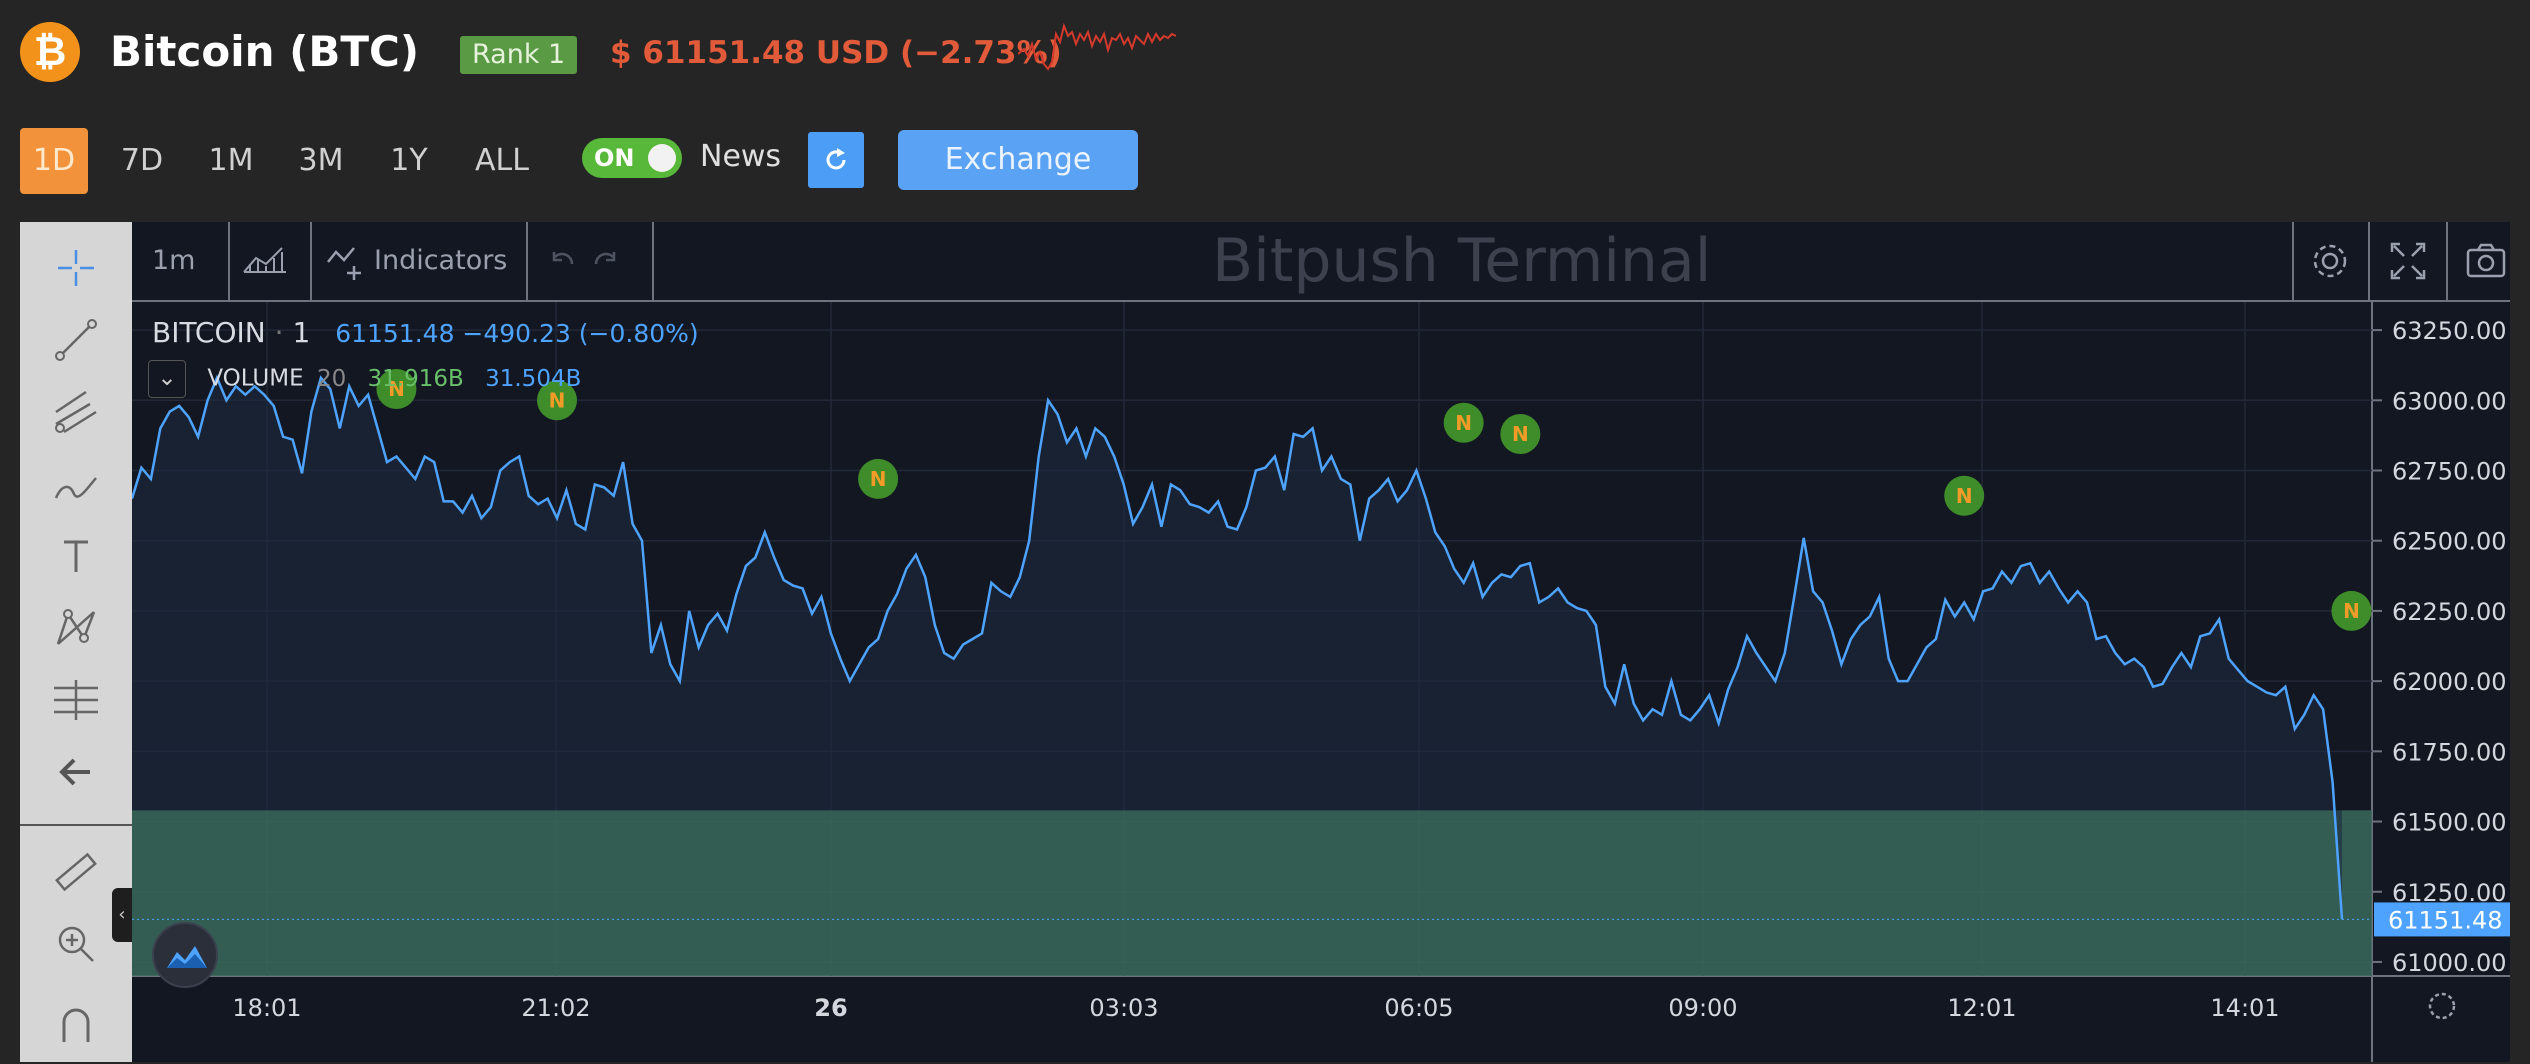 Image resolution: width=2530 pixels, height=1064 pixels. I want to click on price-change: $ 61151.48 USD (−2.73%), so click(836, 53).